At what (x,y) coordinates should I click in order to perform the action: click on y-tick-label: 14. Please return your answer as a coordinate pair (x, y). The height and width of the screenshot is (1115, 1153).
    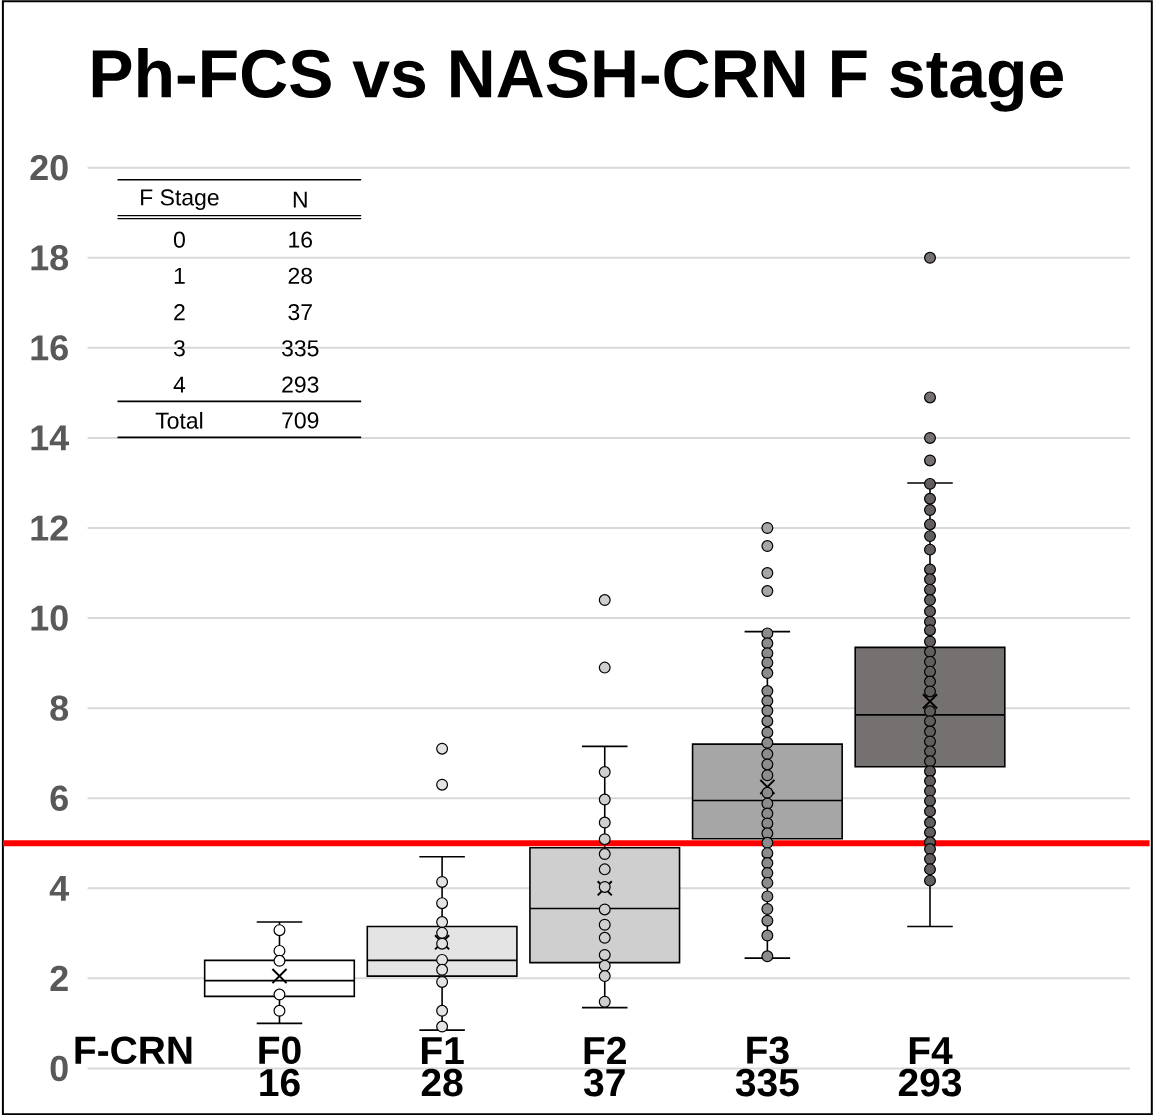
    Looking at the image, I should click on (50, 438).